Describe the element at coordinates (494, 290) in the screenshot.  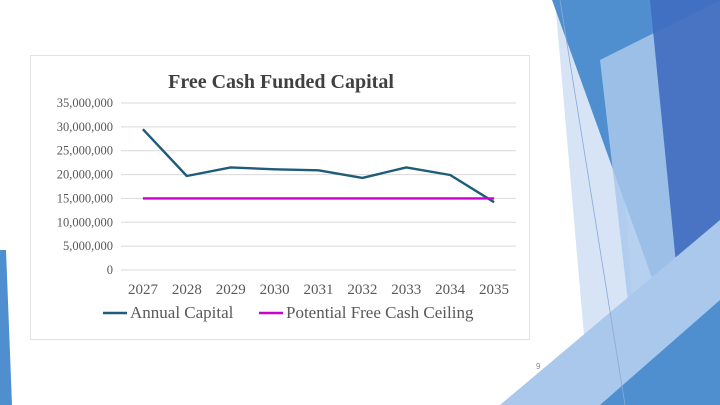
I see `x-tick-label: 2035` at that location.